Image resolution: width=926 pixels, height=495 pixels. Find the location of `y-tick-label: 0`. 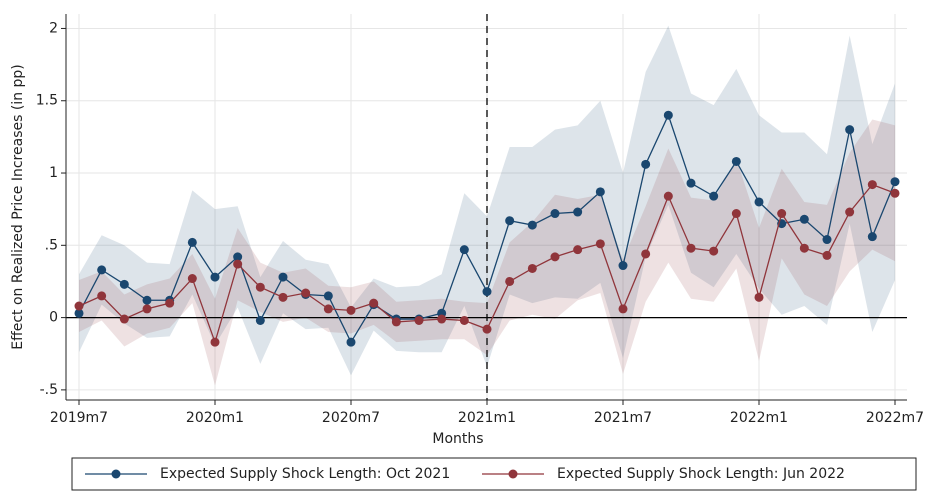

y-tick-label: 0 is located at coordinates (53, 318).